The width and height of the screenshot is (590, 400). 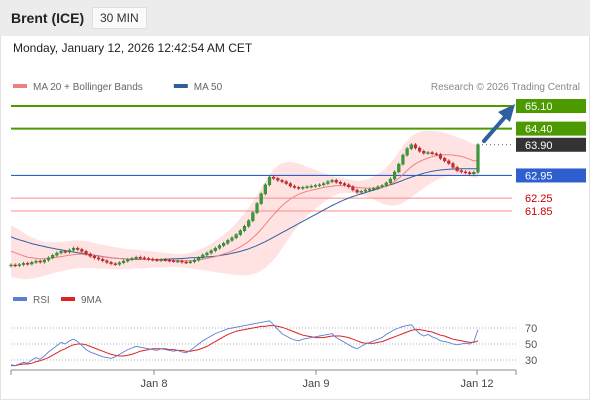 What do you see at coordinates (539, 146) in the screenshot?
I see `level-label-63.90: 63.90` at bounding box center [539, 146].